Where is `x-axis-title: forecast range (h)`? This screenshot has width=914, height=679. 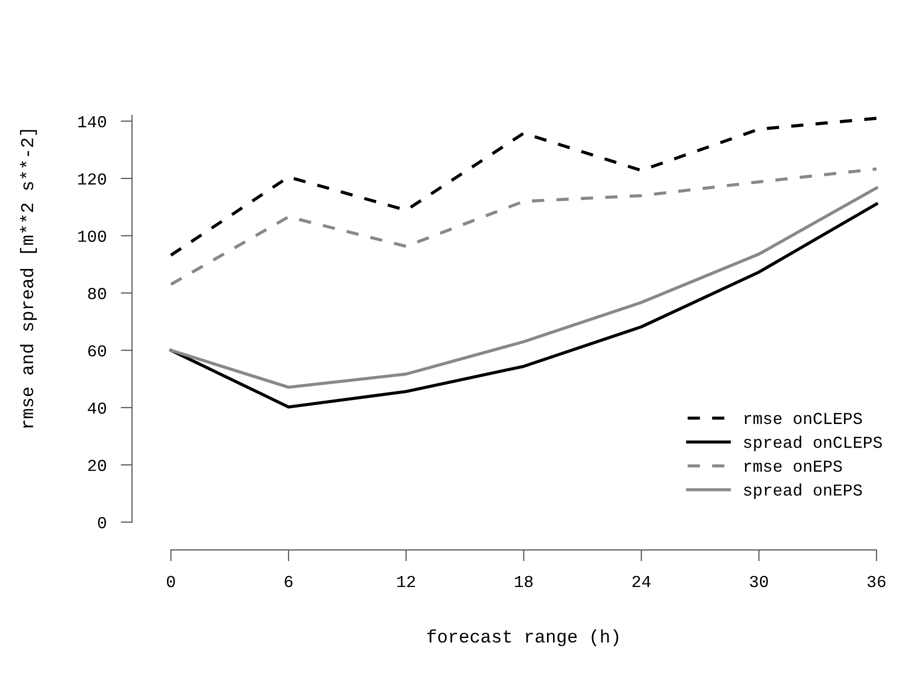
x-axis-title: forecast range (h) is located at coordinates (522, 637).